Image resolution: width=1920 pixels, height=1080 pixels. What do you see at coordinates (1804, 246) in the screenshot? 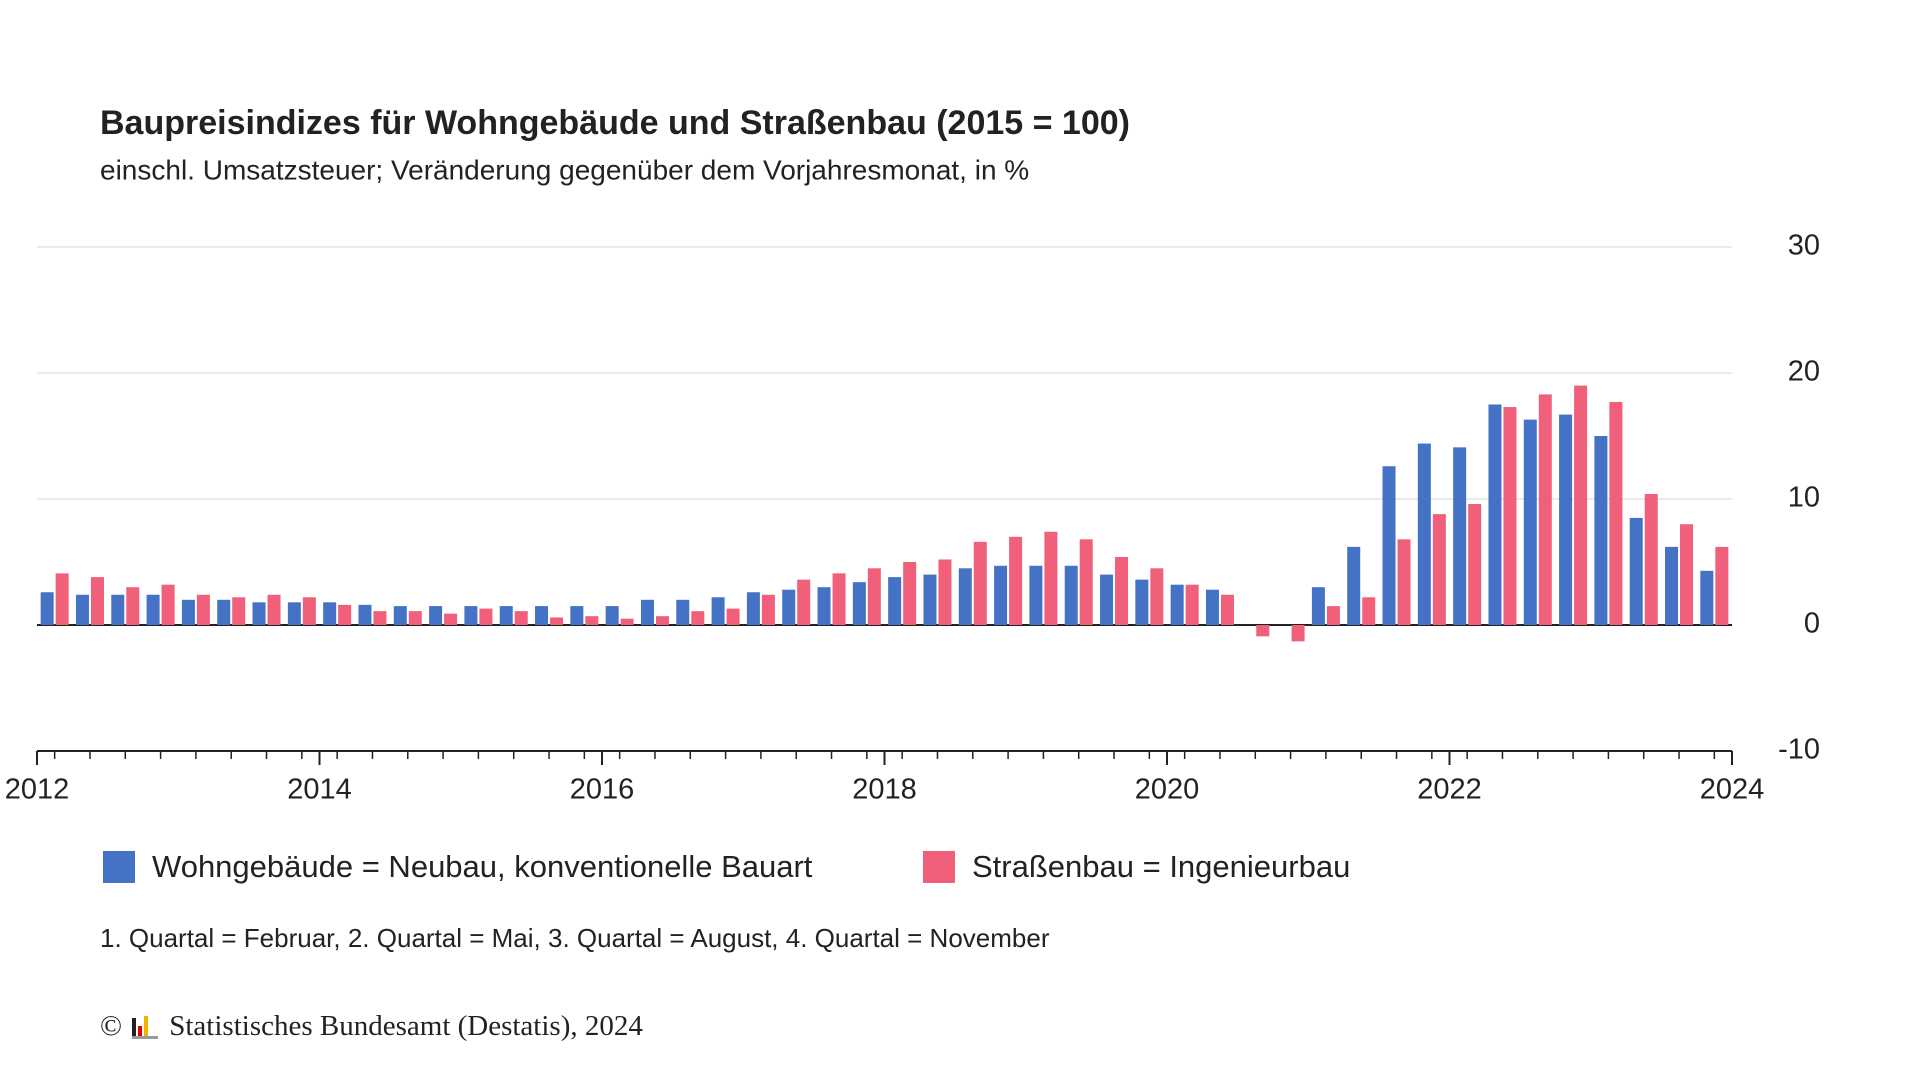
I see `y-tick-label: 30` at bounding box center [1804, 246].